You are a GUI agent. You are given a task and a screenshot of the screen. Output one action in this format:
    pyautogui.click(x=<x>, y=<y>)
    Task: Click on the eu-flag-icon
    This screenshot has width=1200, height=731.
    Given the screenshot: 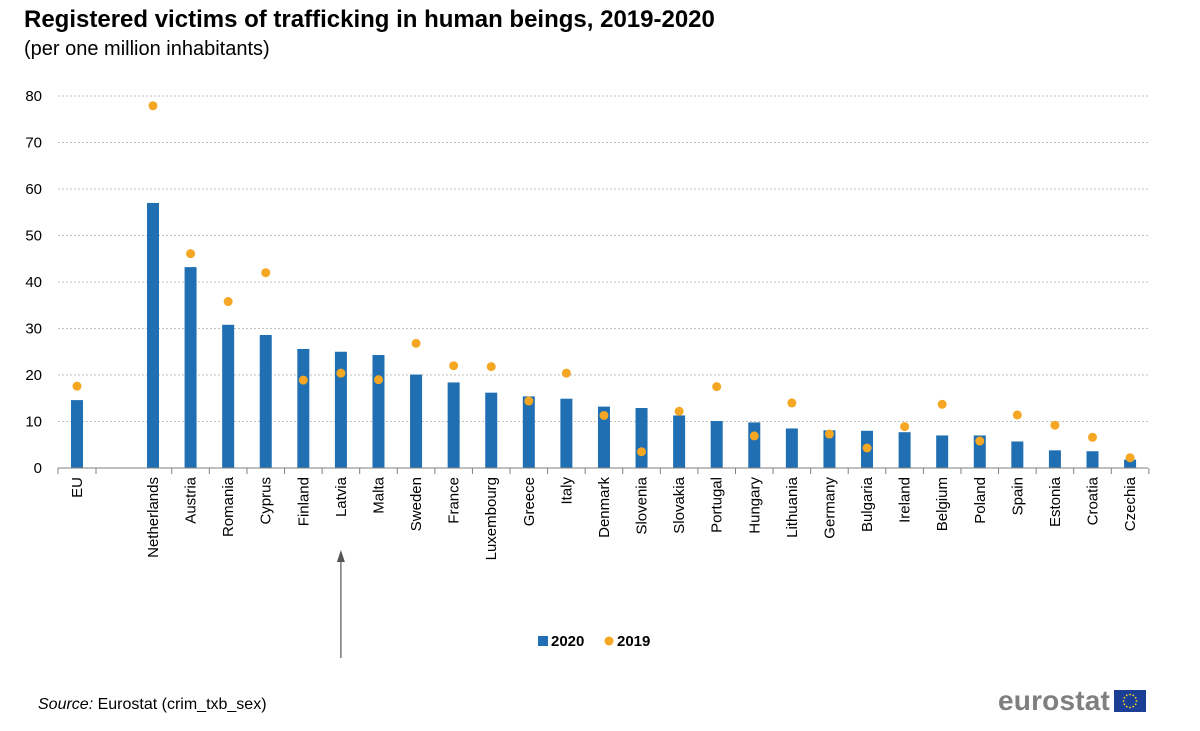 What is the action you would take?
    pyautogui.click(x=1130, y=701)
    